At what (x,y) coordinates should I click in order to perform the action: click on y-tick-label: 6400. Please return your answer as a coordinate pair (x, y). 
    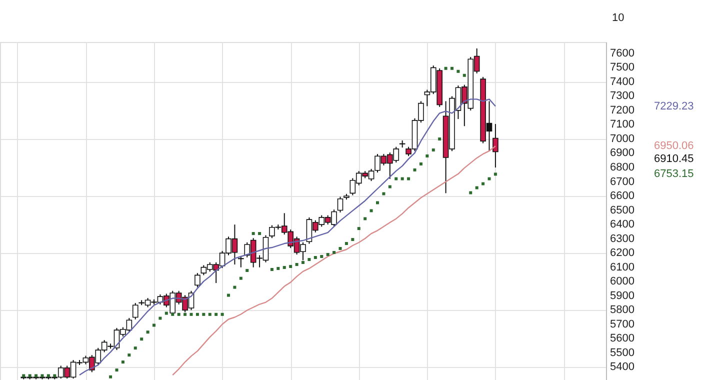
    Looking at the image, I should click on (622, 224).